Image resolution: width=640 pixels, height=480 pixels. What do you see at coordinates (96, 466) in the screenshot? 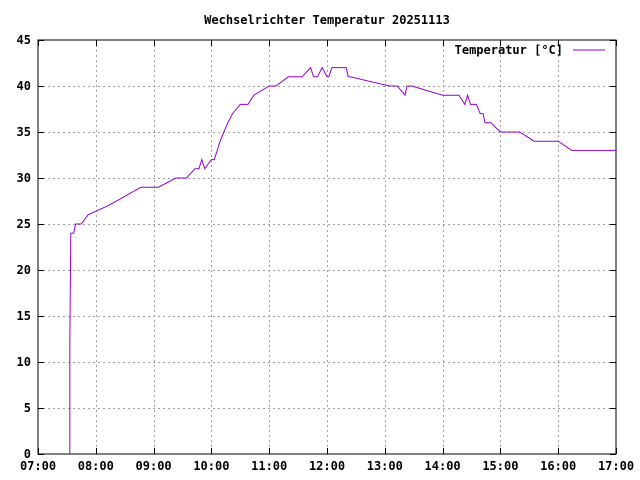
I see `x-tick-label: 08:00` at bounding box center [96, 466].